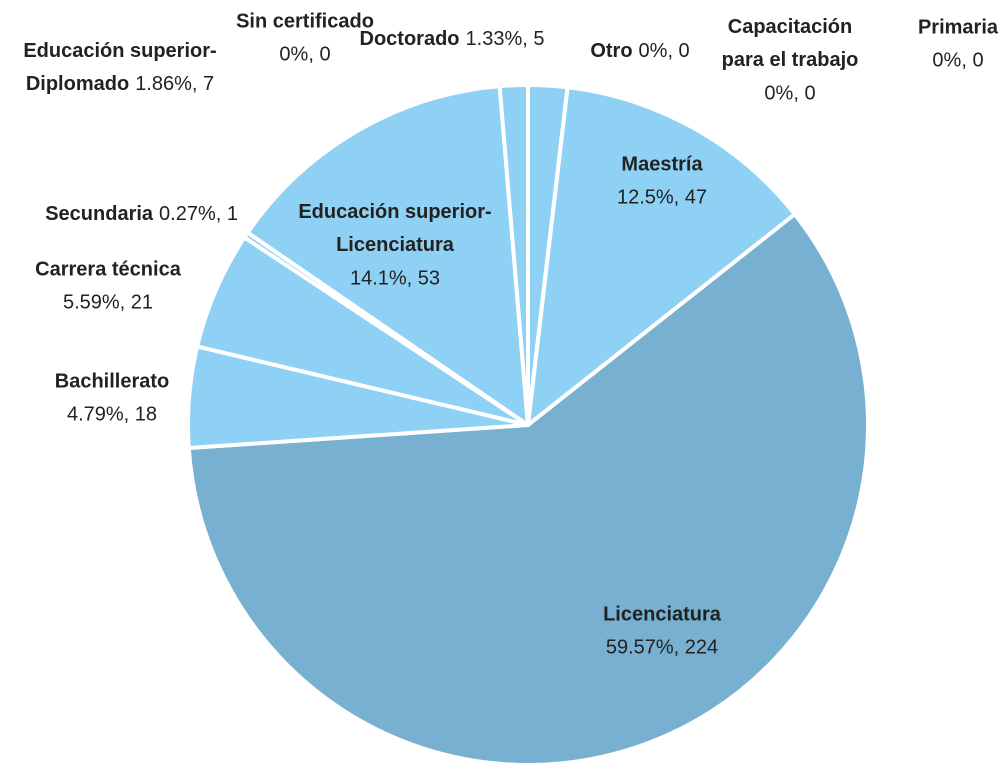 The height and width of the screenshot is (767, 1005). What do you see at coordinates (662, 180) in the screenshot?
I see `data-label: Maestría 12.5%, 47` at bounding box center [662, 180].